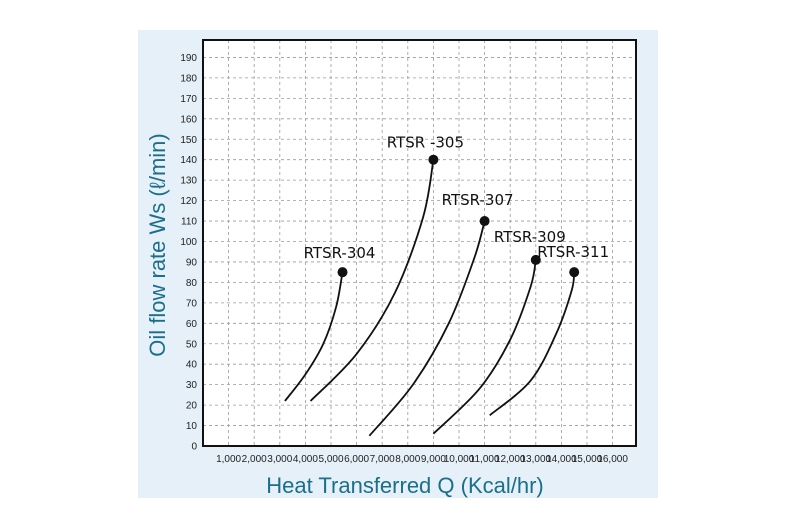  What do you see at coordinates (189, 222) in the screenshot?
I see `y-tick-label: 110` at bounding box center [189, 222].